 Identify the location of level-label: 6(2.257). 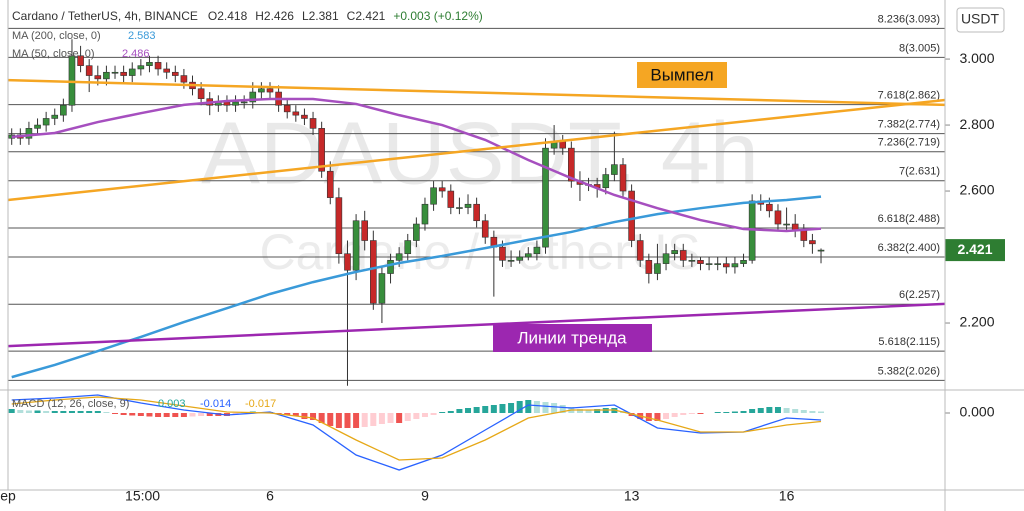
(919, 295).